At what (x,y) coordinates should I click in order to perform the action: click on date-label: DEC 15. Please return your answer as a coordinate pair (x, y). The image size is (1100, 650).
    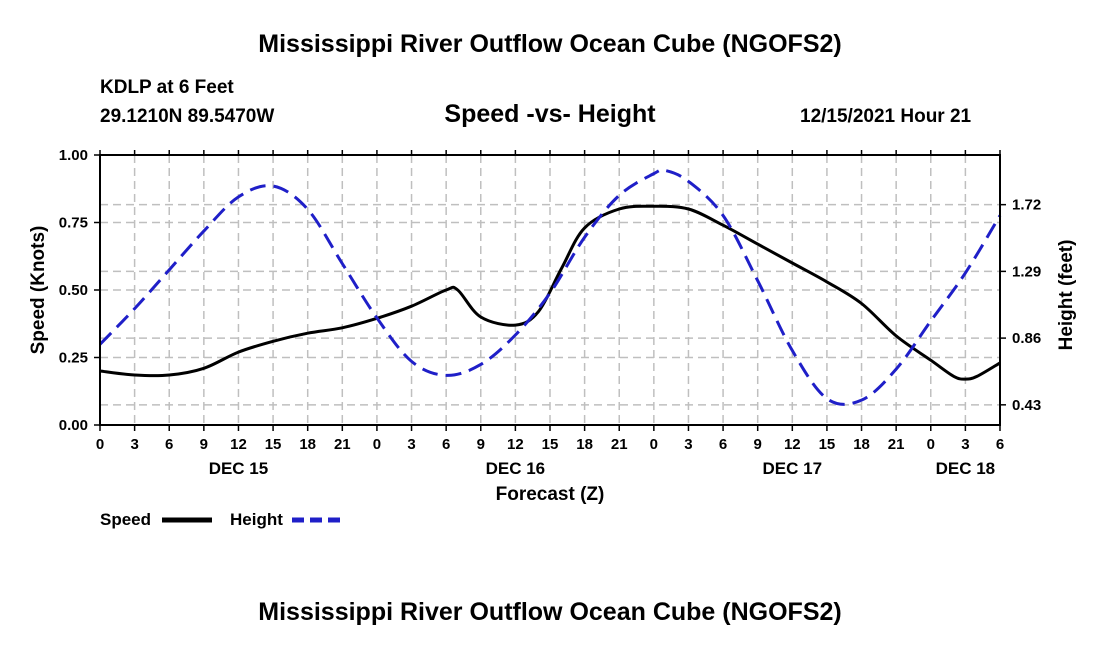
    Looking at the image, I should click on (239, 468).